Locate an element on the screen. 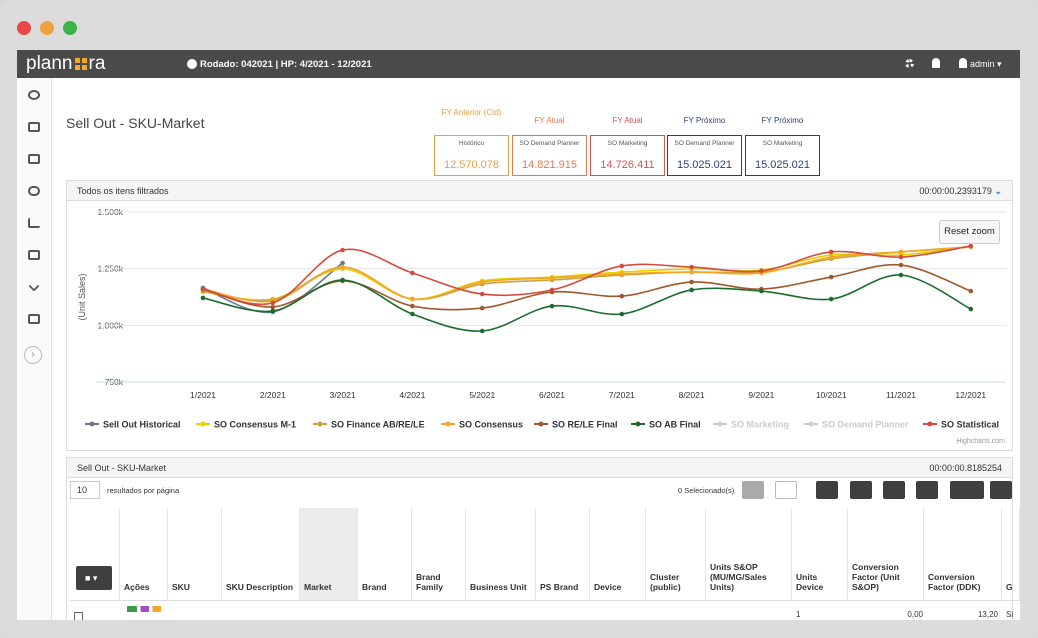  expand-button: › is located at coordinates (33, 355).